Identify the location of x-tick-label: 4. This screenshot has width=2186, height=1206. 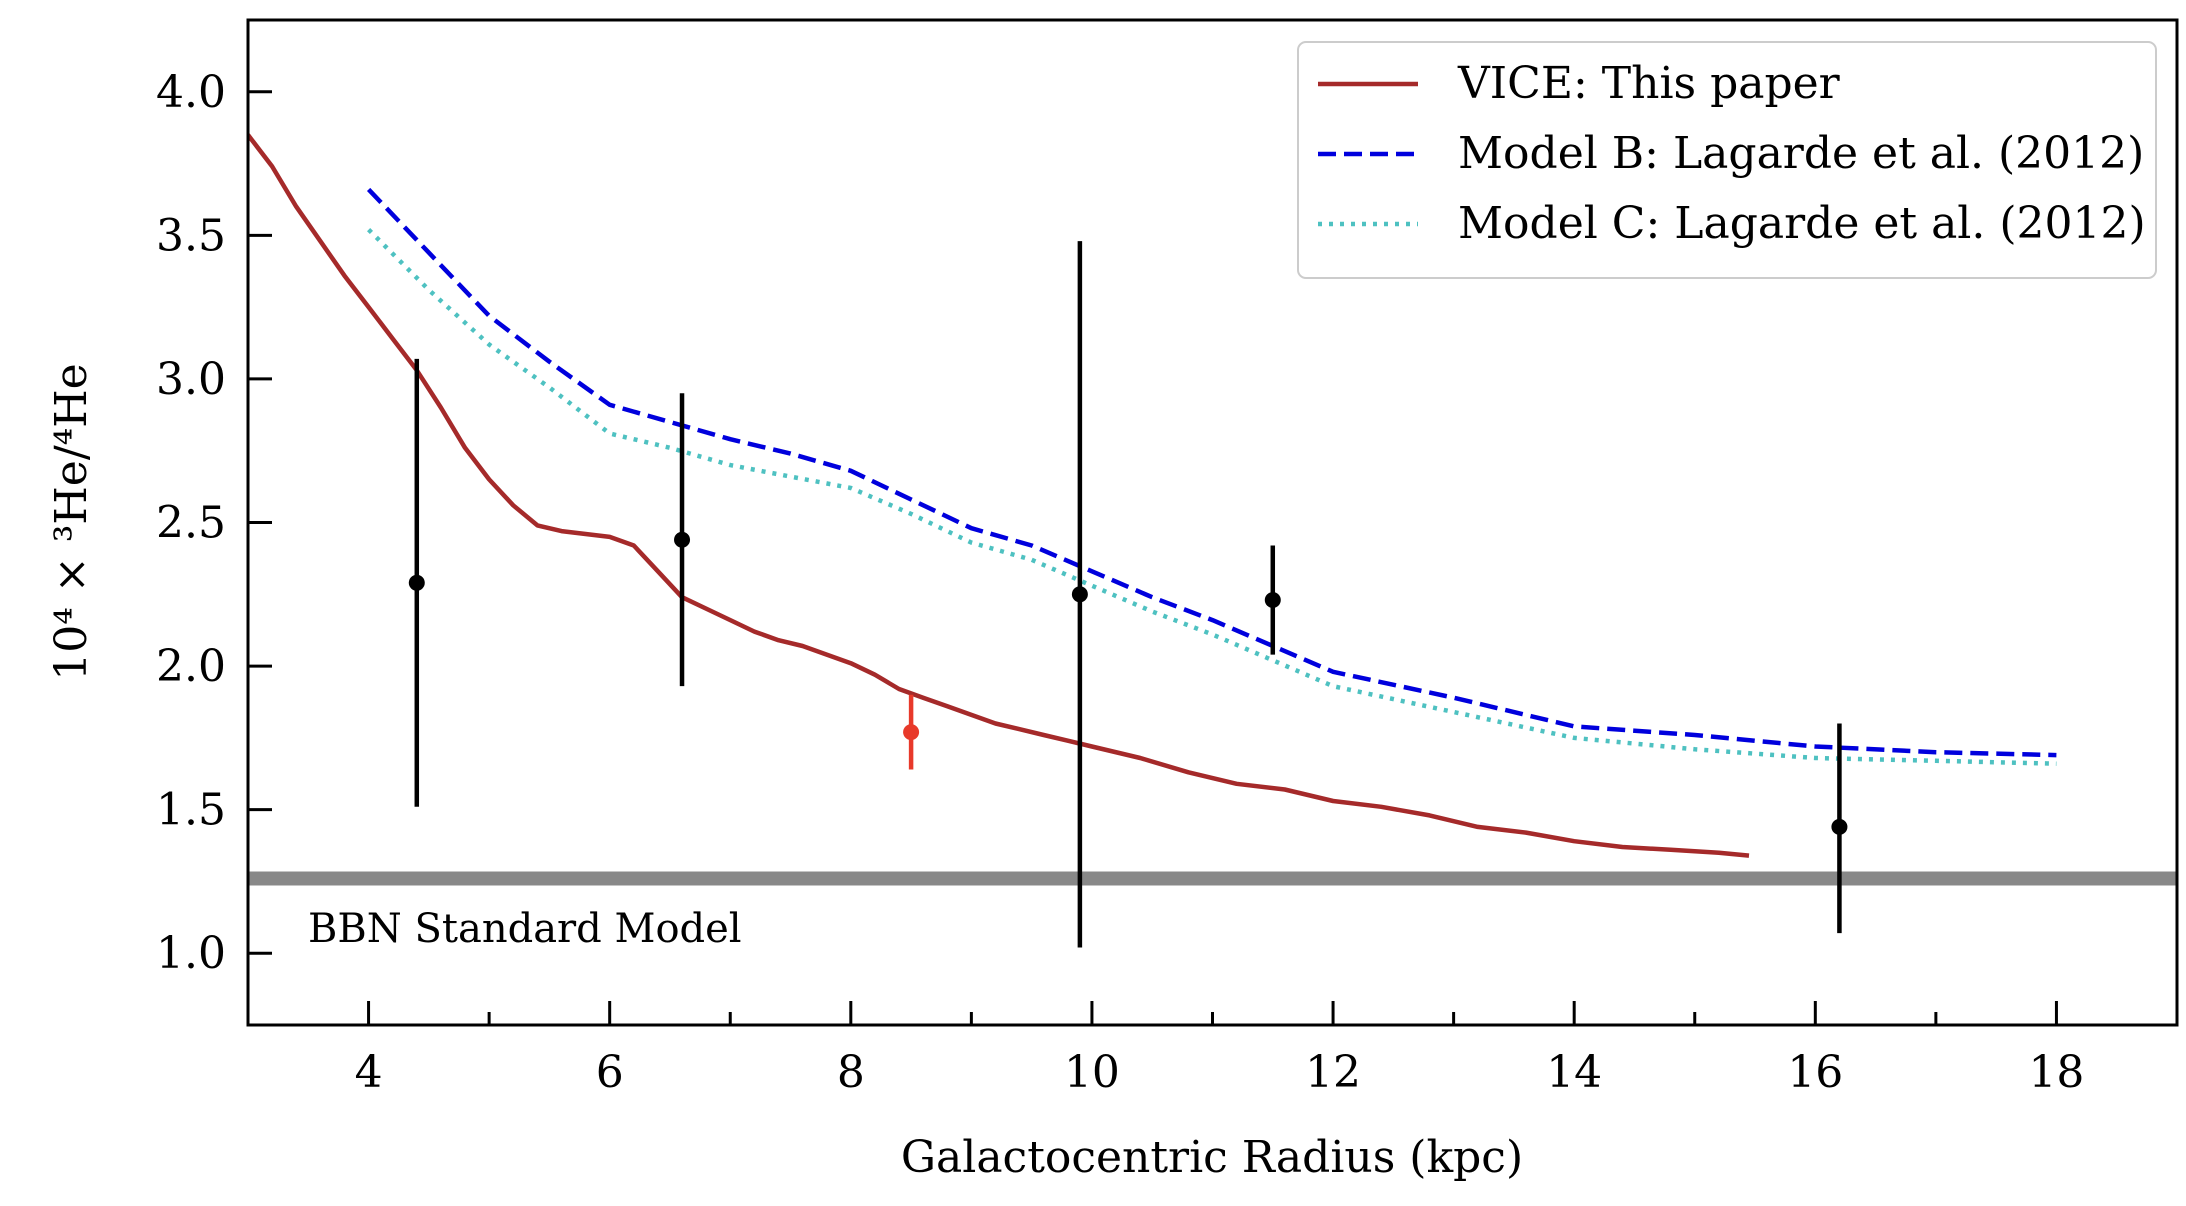
(369, 1072).